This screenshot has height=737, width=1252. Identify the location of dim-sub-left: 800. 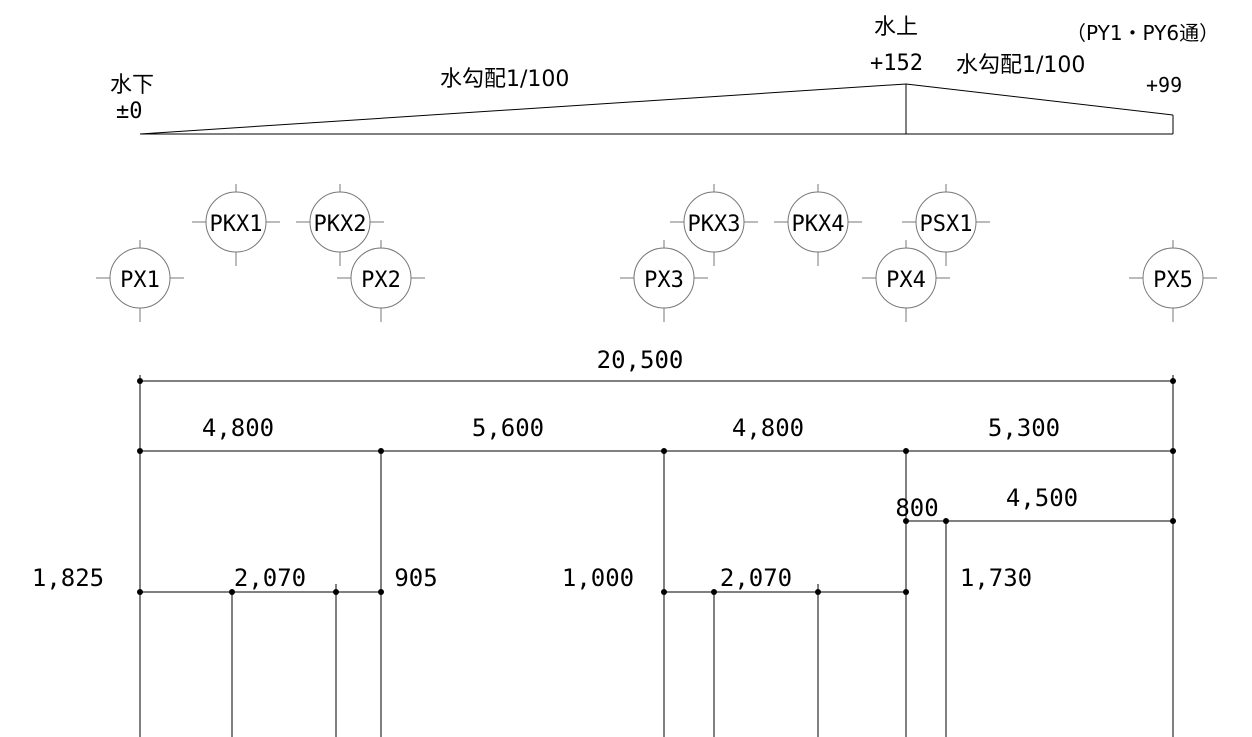
(916, 508).